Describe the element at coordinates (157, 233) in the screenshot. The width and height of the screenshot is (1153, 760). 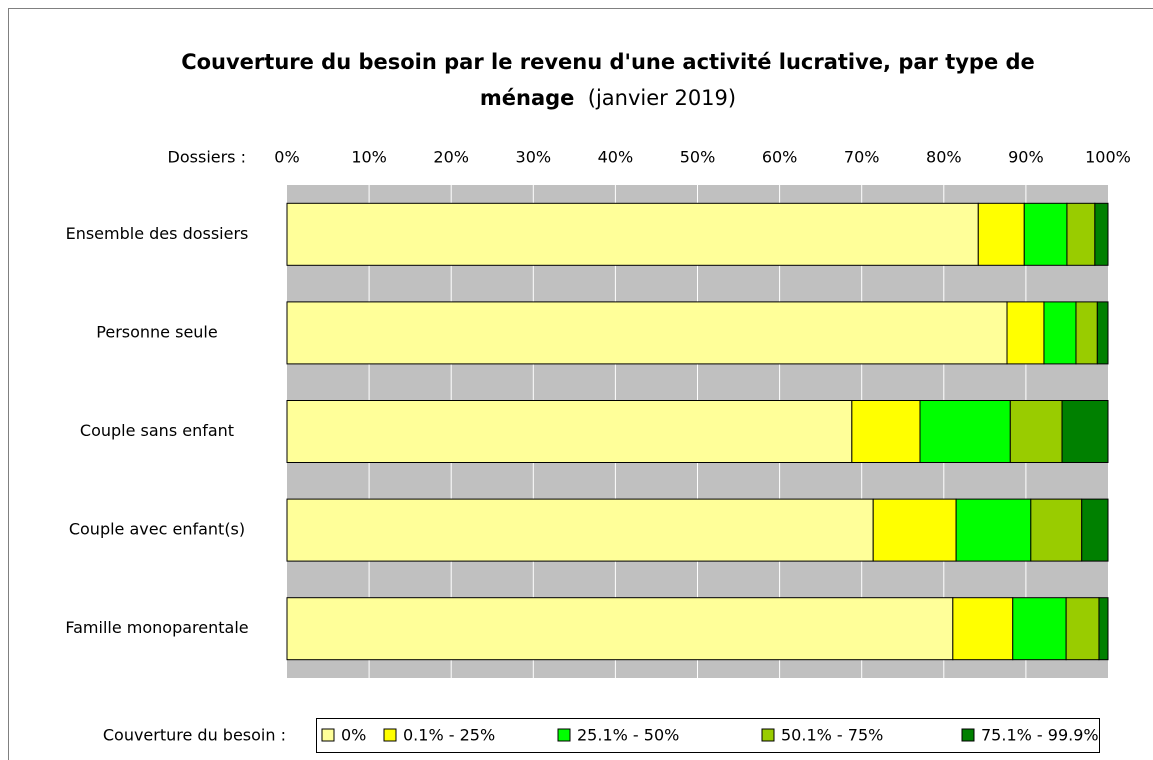
I see `category-label: Ensemble des dossiers` at that location.